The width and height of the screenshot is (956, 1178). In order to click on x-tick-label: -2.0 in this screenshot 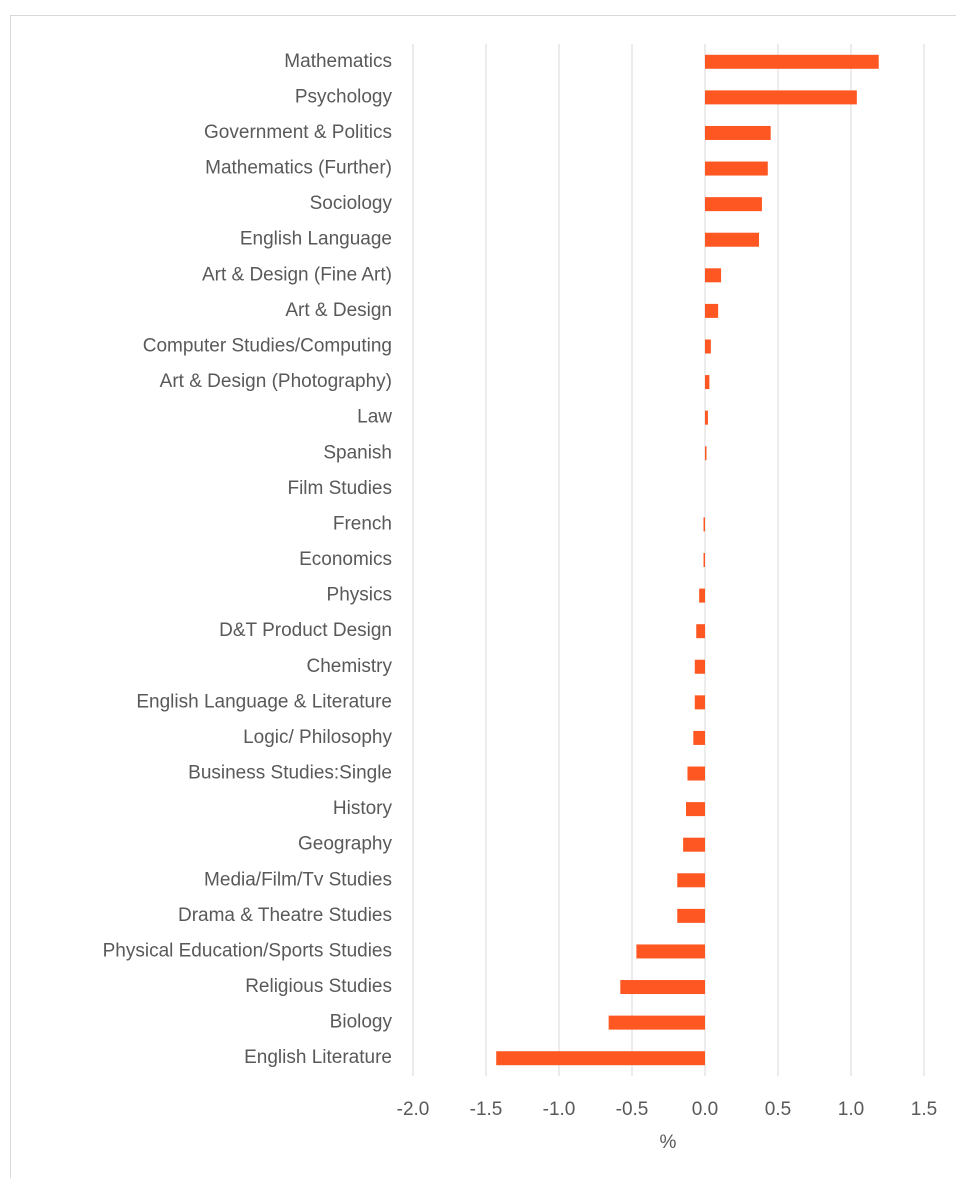, I will do `click(413, 1109)`.